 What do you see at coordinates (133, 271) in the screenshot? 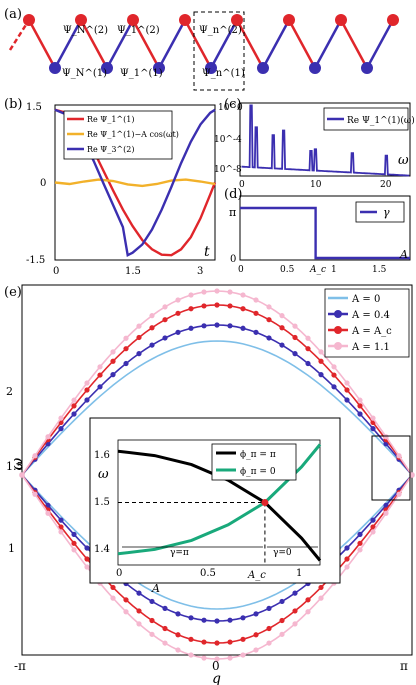
I see `b-xtick-1: 1.5` at bounding box center [133, 271].